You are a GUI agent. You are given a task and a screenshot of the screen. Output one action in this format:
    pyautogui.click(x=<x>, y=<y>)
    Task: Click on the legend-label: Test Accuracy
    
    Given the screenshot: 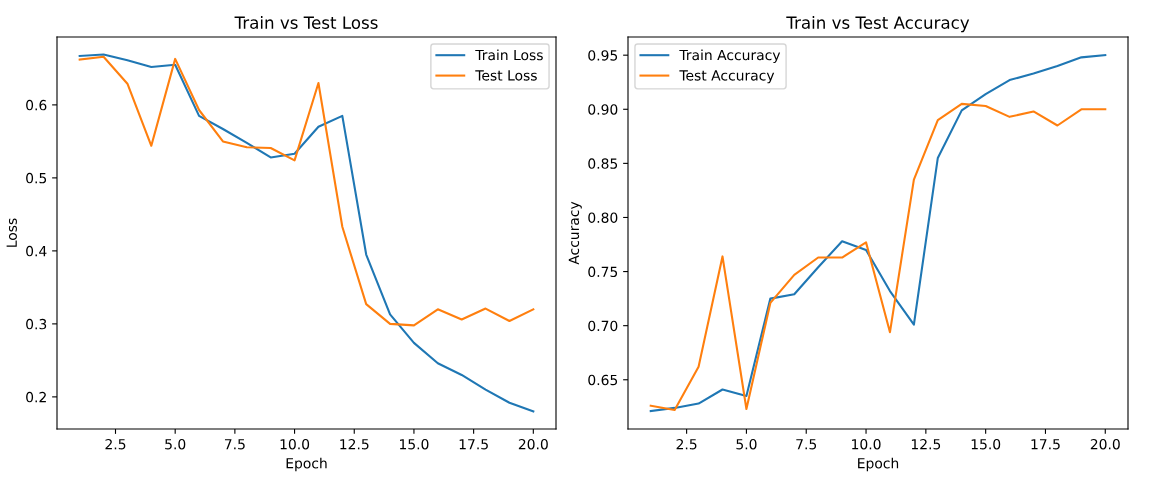 What is the action you would take?
    pyautogui.click(x=727, y=77)
    